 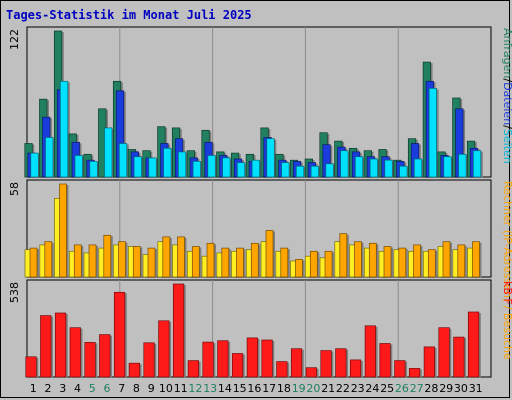 I want to click on top-series-label: Anfragen/Dateien/Seiten, so click(x=506, y=96).